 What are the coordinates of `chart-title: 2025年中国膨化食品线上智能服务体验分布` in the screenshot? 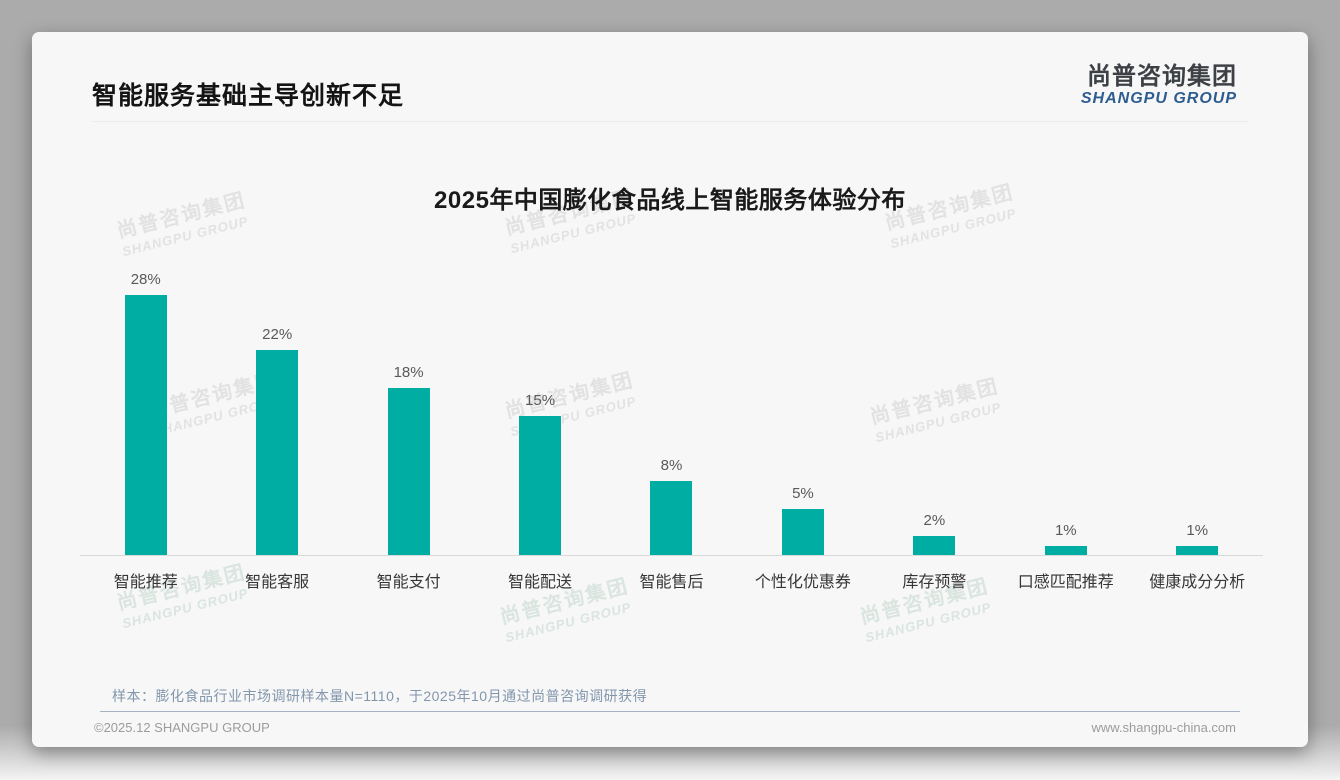 It's located at (670, 200).